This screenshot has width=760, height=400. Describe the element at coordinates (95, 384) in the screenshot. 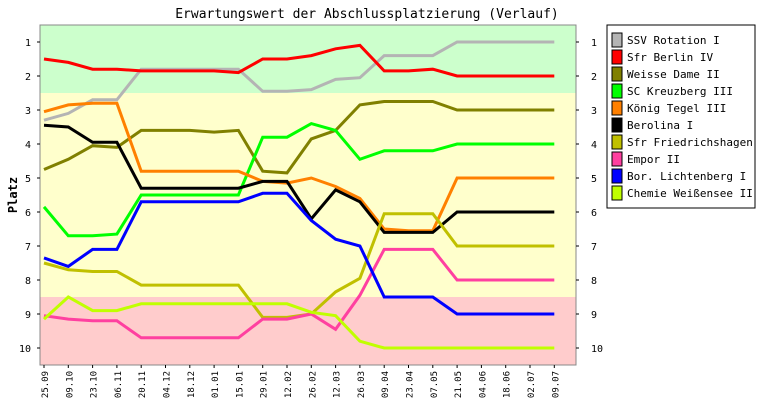

I see `x-tick-label: 23.10` at that location.